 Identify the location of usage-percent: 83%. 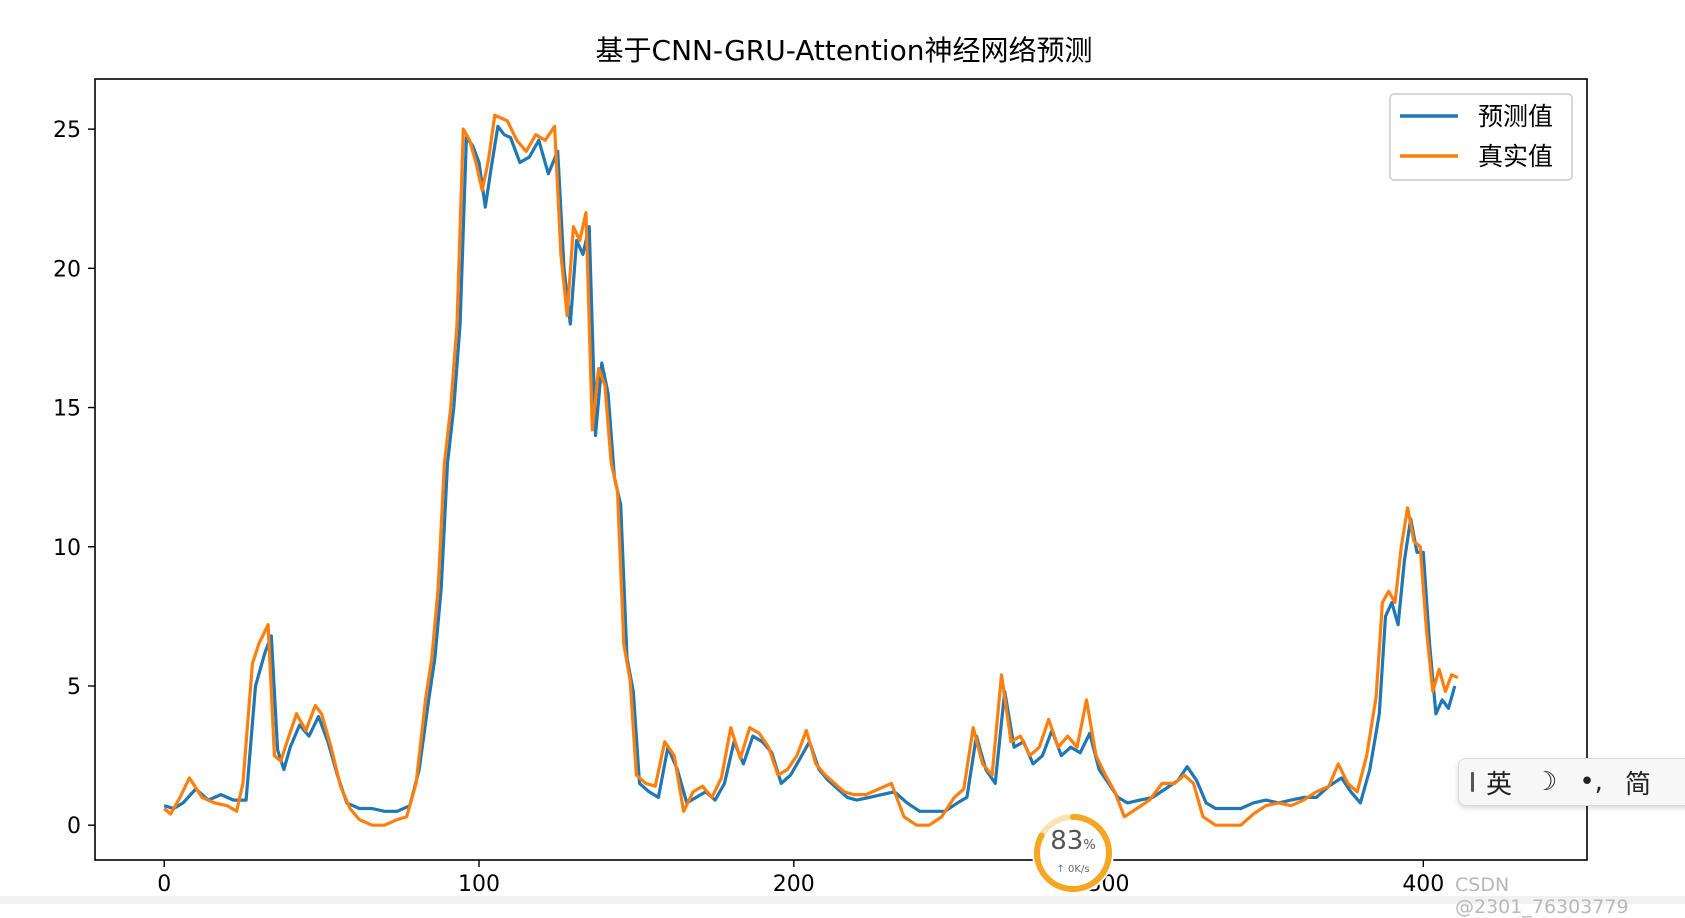
(1073, 841).